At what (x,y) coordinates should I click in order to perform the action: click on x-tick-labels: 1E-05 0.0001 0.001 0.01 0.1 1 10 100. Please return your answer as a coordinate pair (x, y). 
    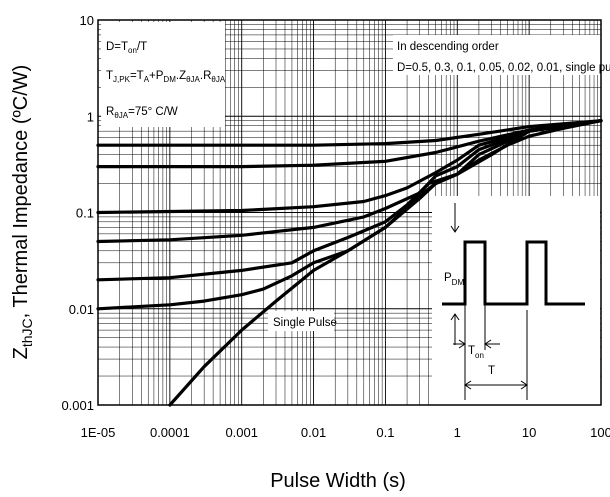
    Looking at the image, I should click on (345, 432).